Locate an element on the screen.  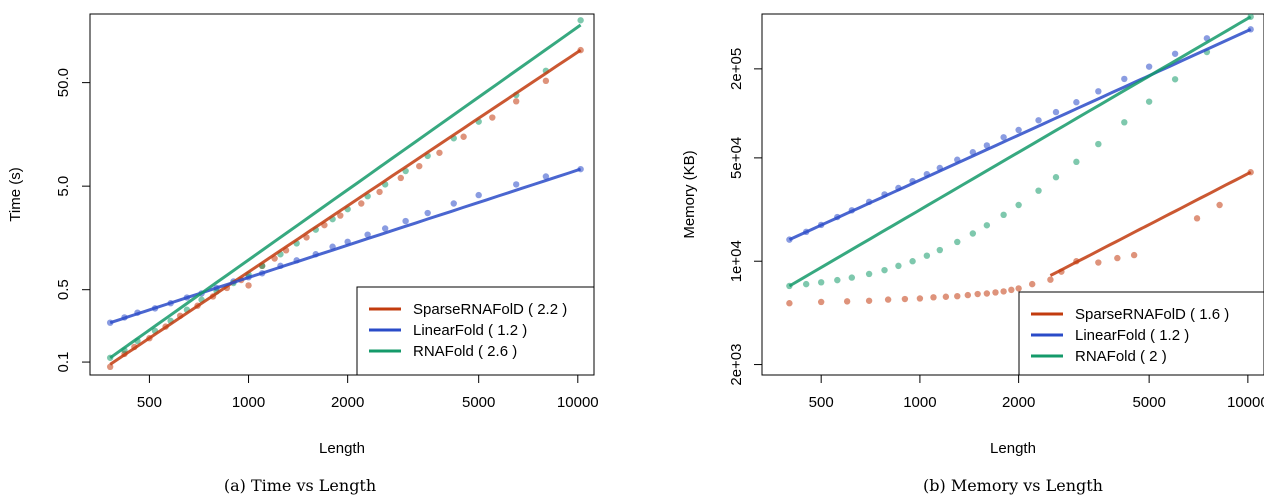
x-tick-label: 2000 is located at coordinates (347, 402).